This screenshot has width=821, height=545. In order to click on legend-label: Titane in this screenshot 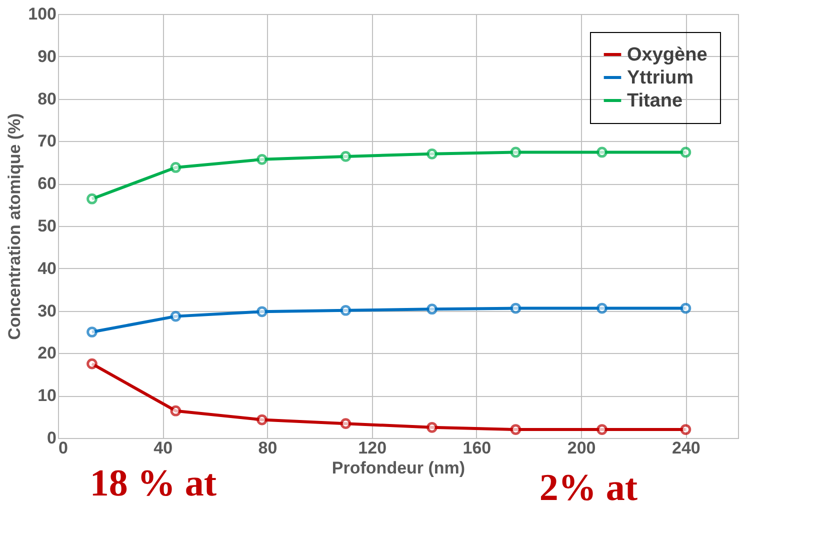, I will do `click(655, 101)`.